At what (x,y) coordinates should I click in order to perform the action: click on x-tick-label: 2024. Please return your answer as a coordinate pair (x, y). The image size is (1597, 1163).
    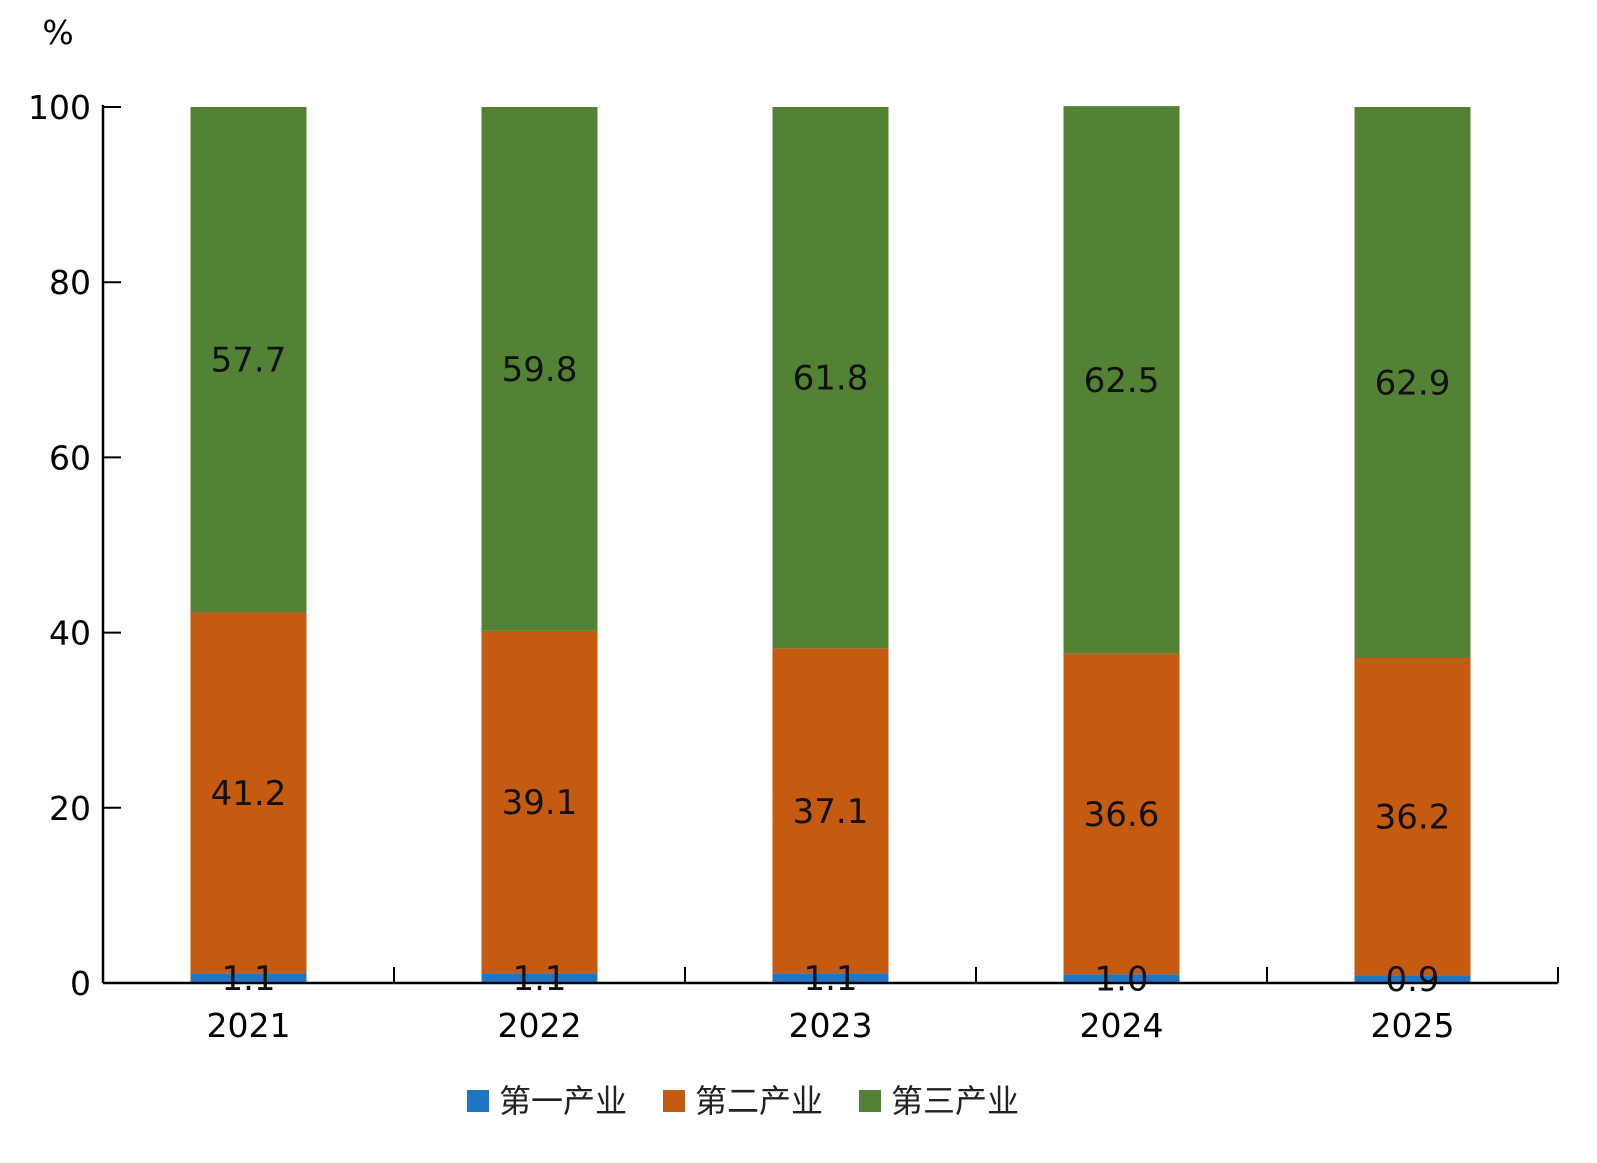
    Looking at the image, I should click on (1122, 1025).